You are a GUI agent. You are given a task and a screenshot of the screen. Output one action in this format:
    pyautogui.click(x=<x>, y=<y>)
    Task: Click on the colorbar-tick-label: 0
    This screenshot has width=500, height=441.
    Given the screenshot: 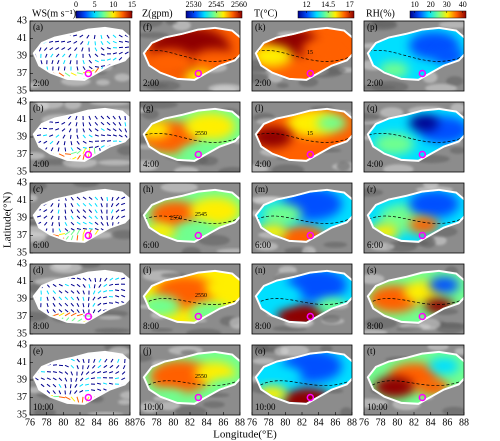 What is the action you would take?
    pyautogui.click(x=76, y=4)
    